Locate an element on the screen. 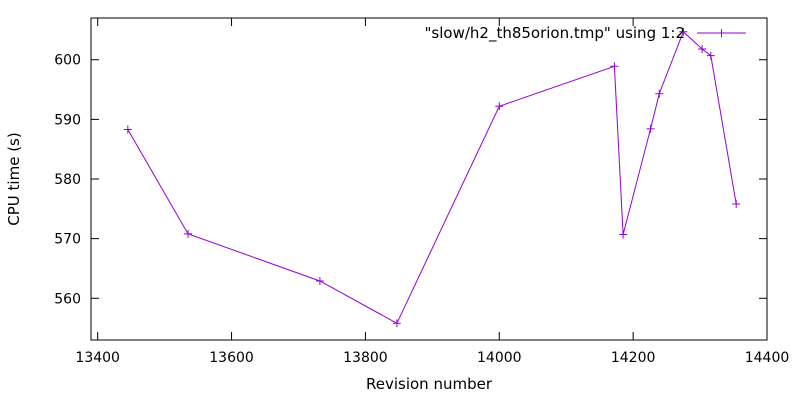  legend: "slow/h2_th85orion.tmp" using 1:2 is located at coordinates (585, 33).